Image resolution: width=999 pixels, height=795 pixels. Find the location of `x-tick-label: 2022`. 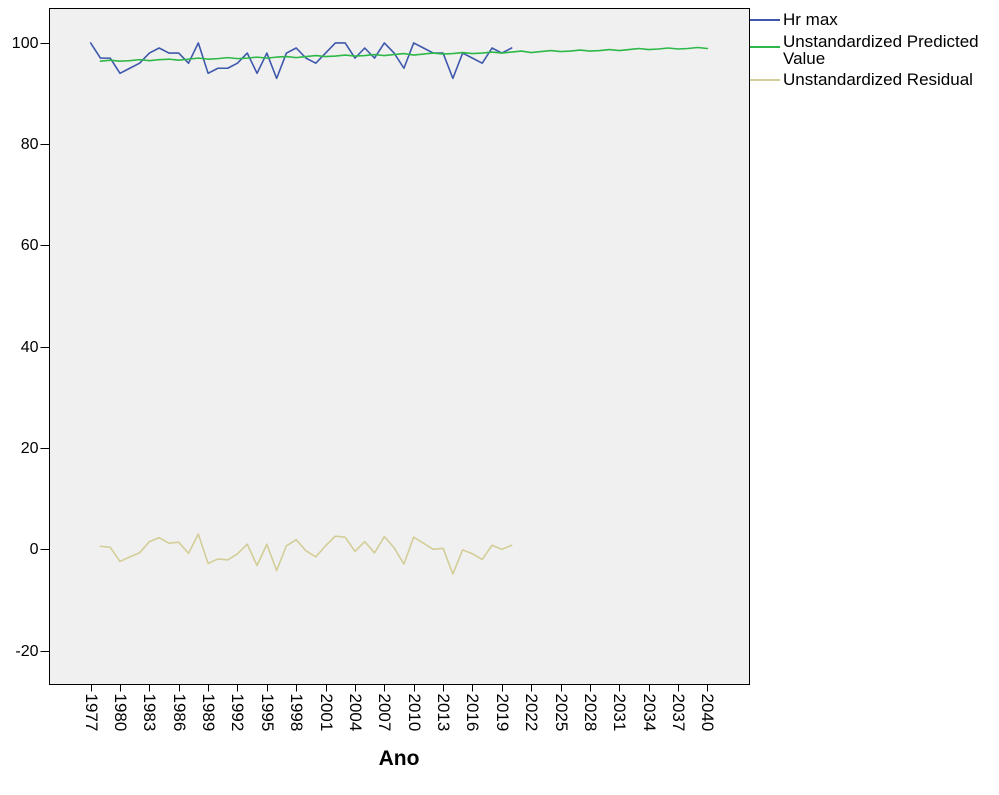

x-tick-label: 2022 is located at coordinates (531, 713).